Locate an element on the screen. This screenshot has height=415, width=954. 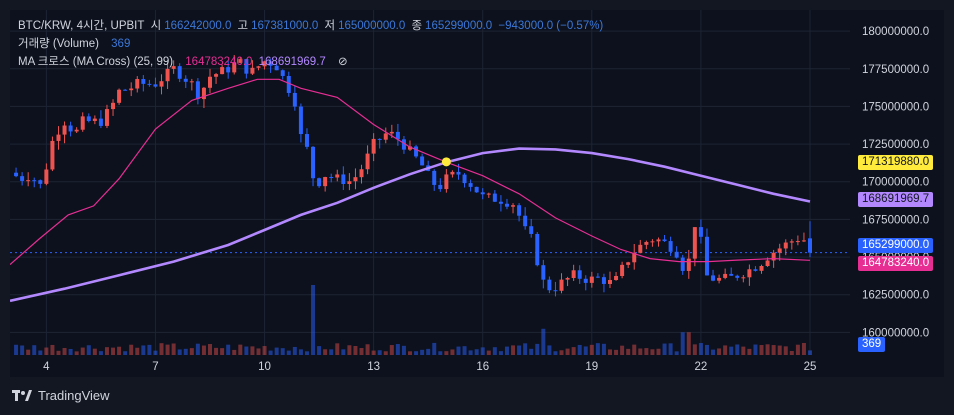
time-axis: 4 7 10 13 16 19 22 25 is located at coordinates (430, 366).